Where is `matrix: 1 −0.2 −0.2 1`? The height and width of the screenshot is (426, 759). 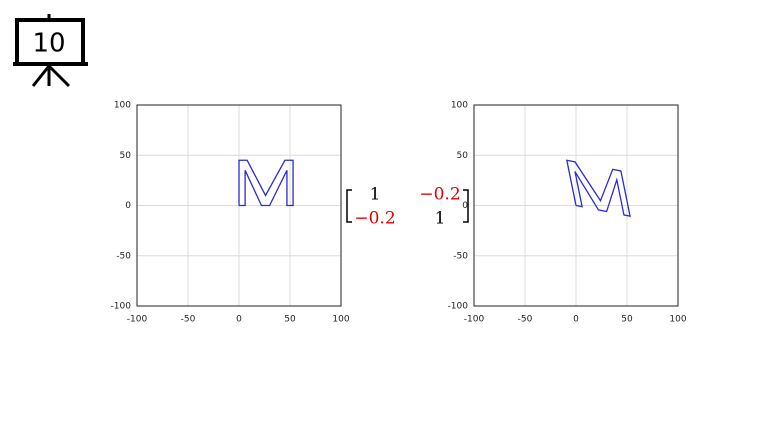 matrix: 1 −0.2 −0.2 1 is located at coordinates (407, 207).